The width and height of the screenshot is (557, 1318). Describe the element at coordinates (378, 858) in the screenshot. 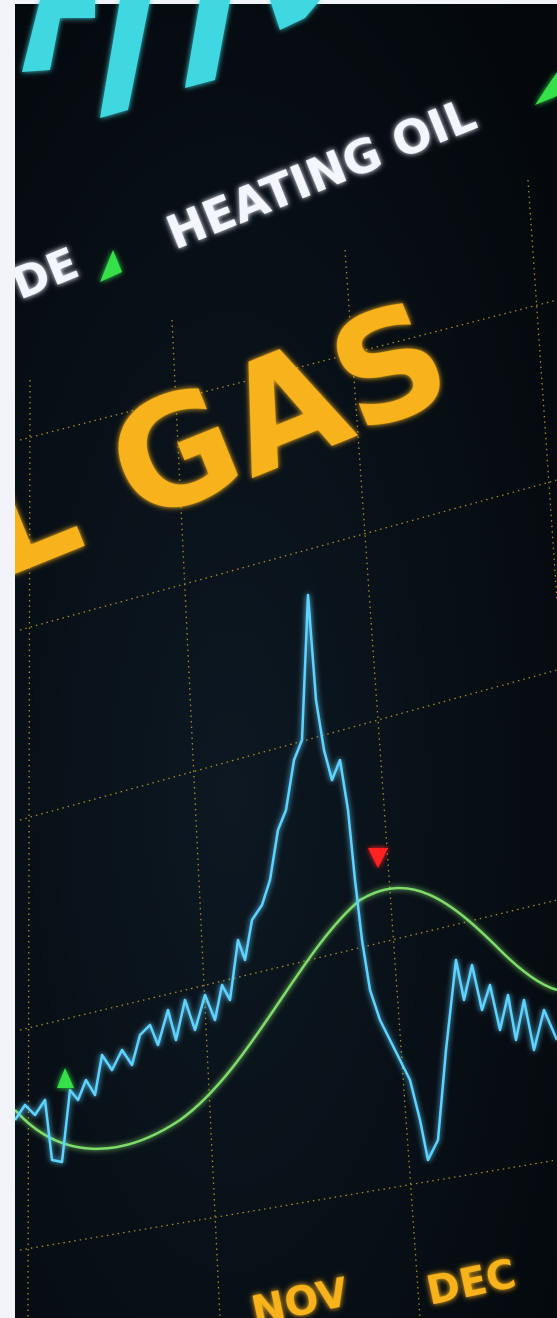

I see `down-arrow` at that location.